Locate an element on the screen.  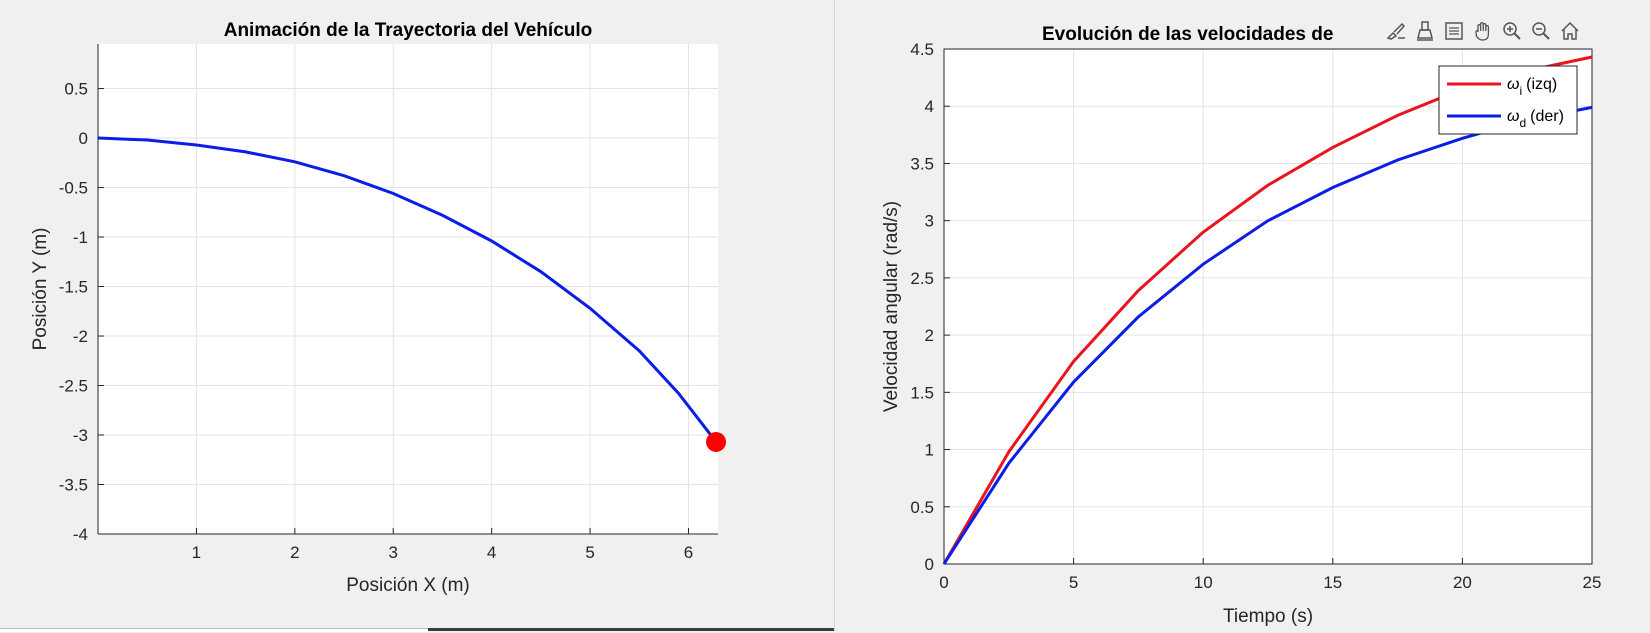
y-tick-label: -4 is located at coordinates (80, 534).